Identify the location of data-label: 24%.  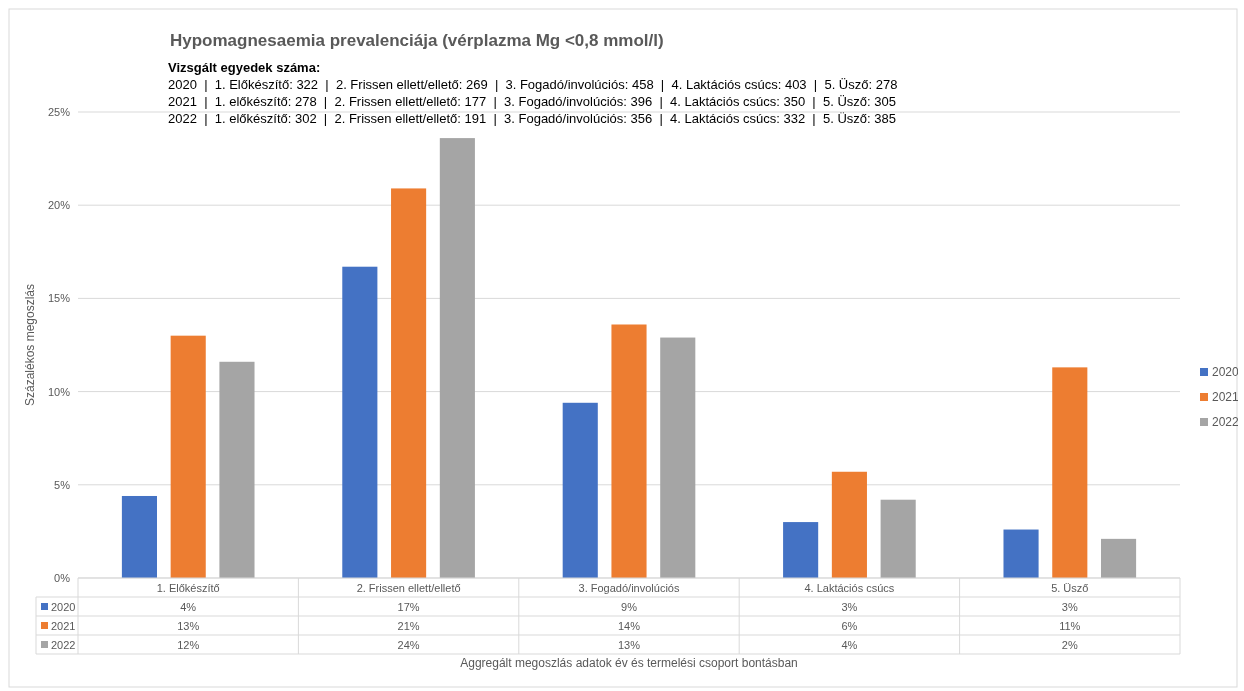
(408, 645).